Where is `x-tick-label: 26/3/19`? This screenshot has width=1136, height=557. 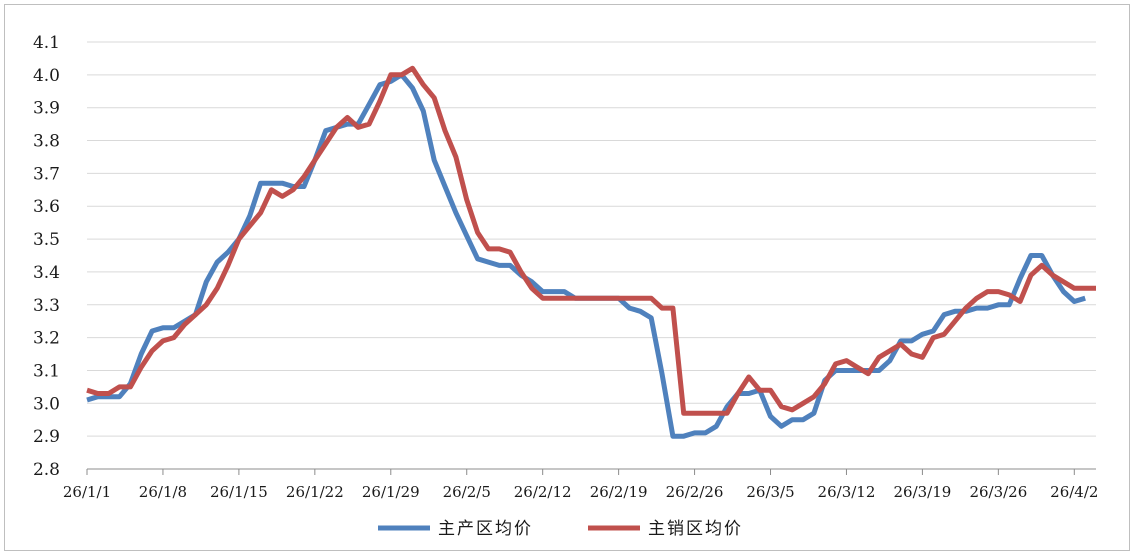 x-tick-label: 26/3/19 is located at coordinates (922, 492).